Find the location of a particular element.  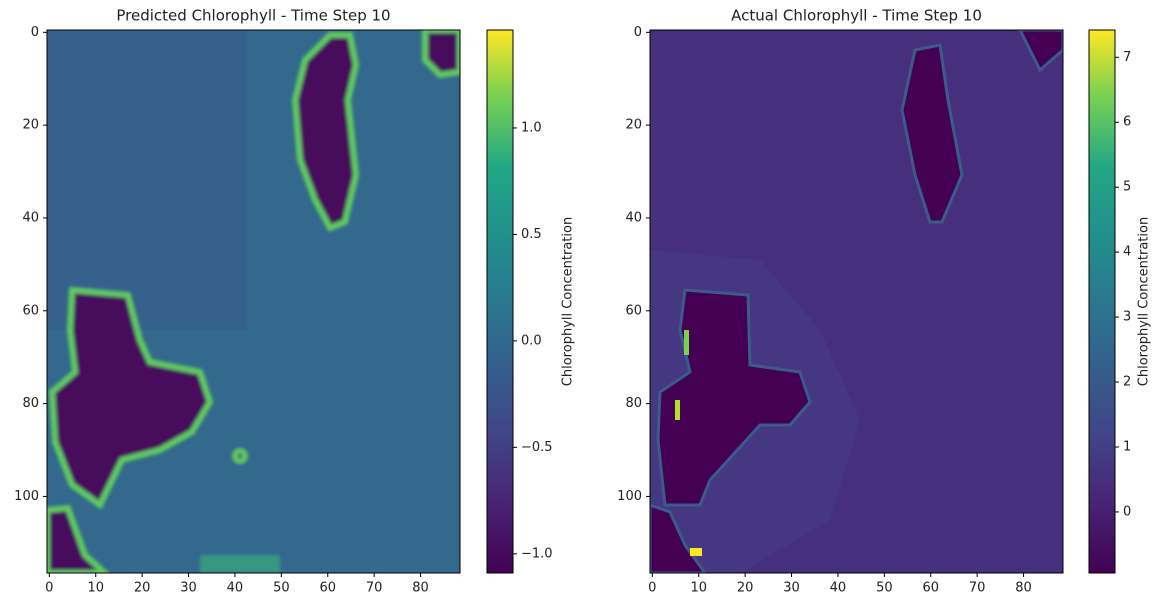

colorbar-tick-label: 6 is located at coordinates (1127, 122).